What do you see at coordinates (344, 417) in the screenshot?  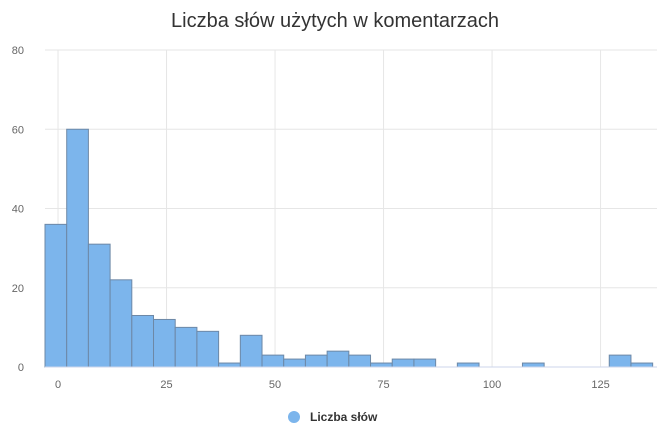 I see `legend-label: Liczba słów` at bounding box center [344, 417].